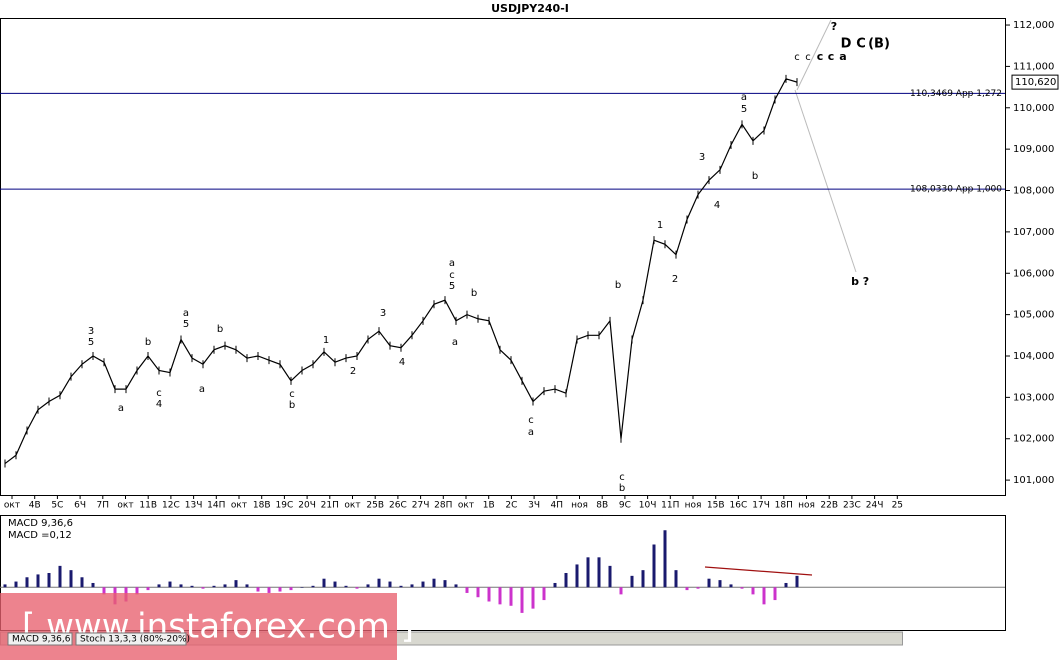 This screenshot has width=1060, height=662. What do you see at coordinates (784, 506) in the screenshot?
I see `x-tick-label: 18П` at bounding box center [784, 506].